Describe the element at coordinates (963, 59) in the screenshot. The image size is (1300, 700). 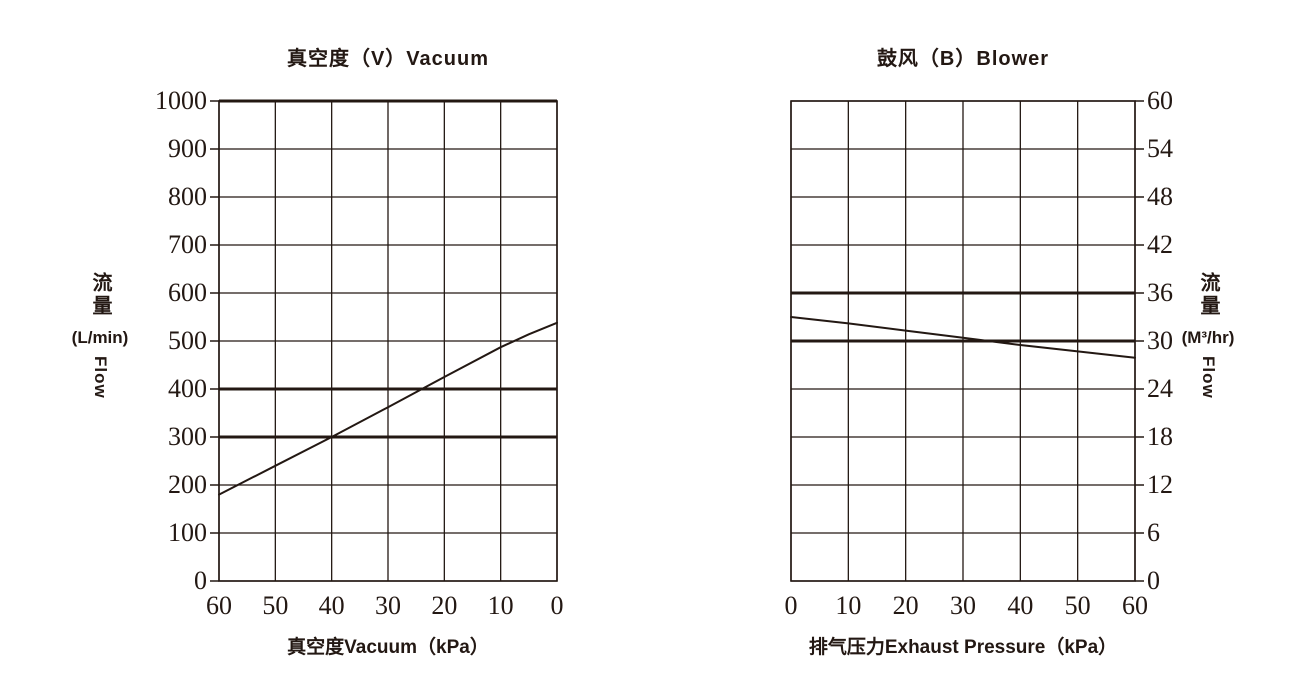
I see `blower-chart-title: 鼓风（B）Blower` at that location.